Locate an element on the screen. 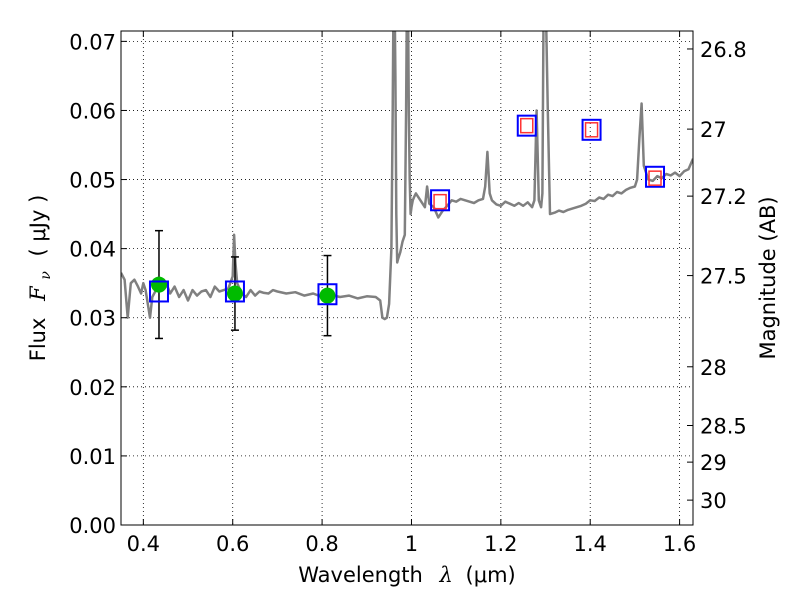 This screenshot has width=800, height=600. right-tick-label: 26.8 is located at coordinates (723, 50).